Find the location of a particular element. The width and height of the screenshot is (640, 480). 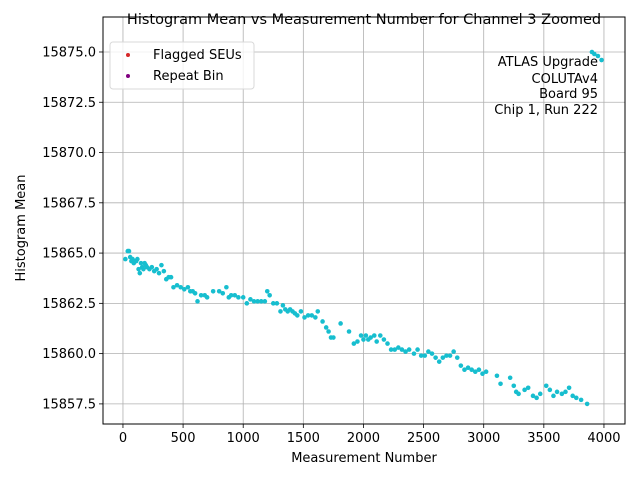

legend-label-repeat-bin: Repeat Bin is located at coordinates (188, 76).